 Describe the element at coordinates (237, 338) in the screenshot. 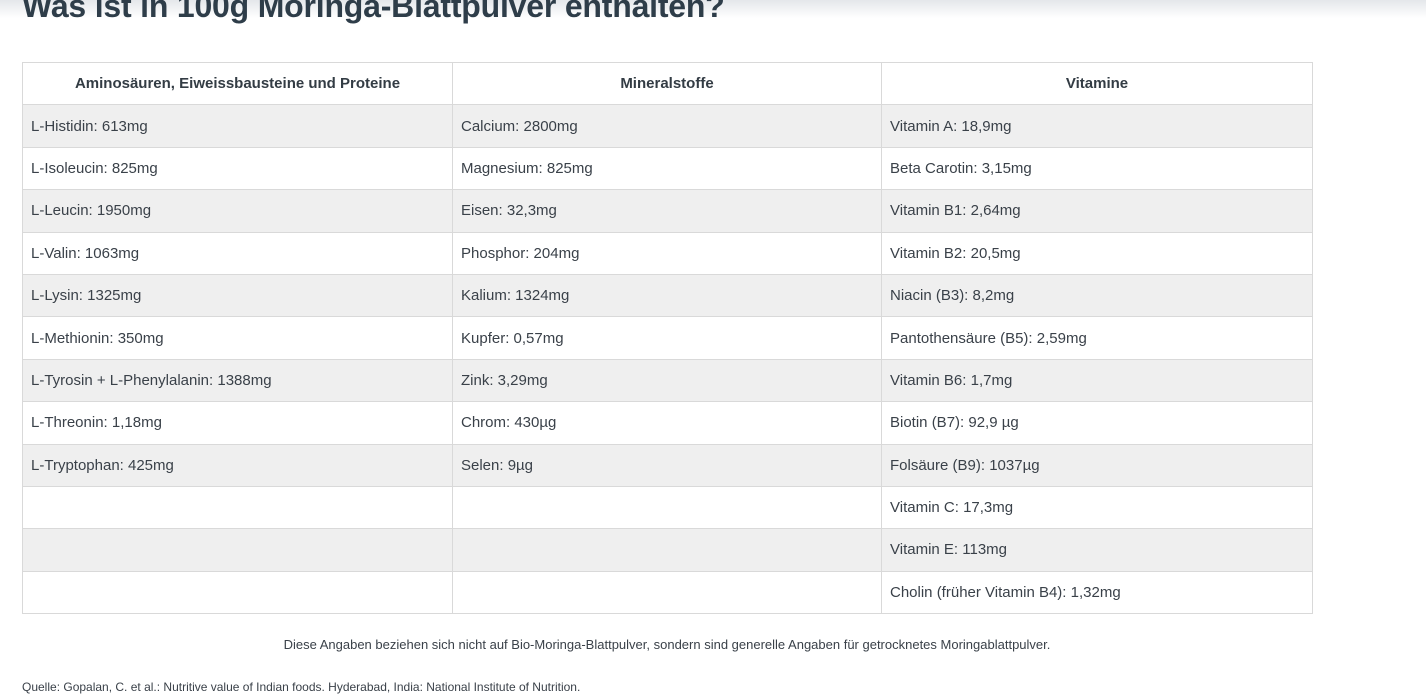

I see `amino-acid-cell: L-Methionin: 350mg` at that location.